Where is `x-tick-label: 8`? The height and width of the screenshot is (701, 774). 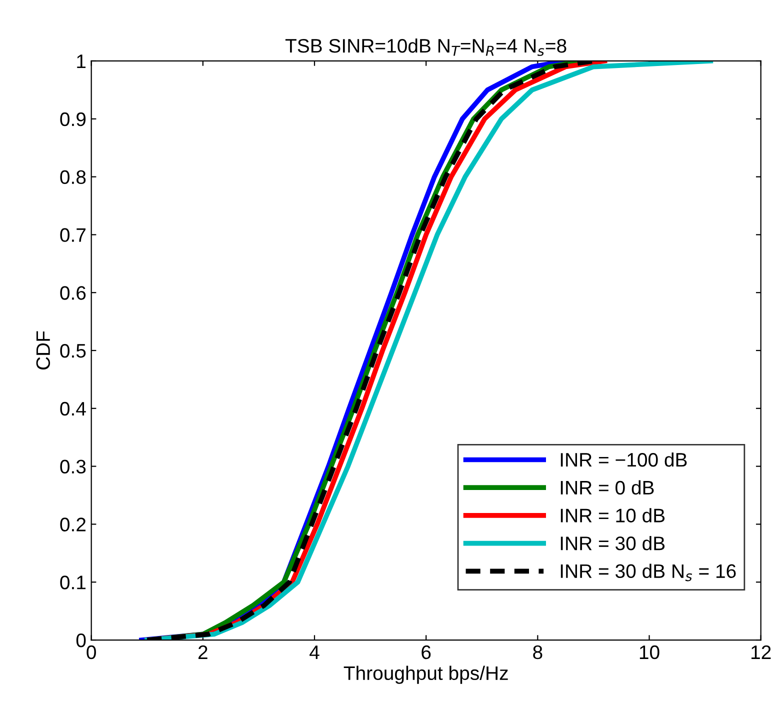 x-tick-label: 8 is located at coordinates (537, 652).